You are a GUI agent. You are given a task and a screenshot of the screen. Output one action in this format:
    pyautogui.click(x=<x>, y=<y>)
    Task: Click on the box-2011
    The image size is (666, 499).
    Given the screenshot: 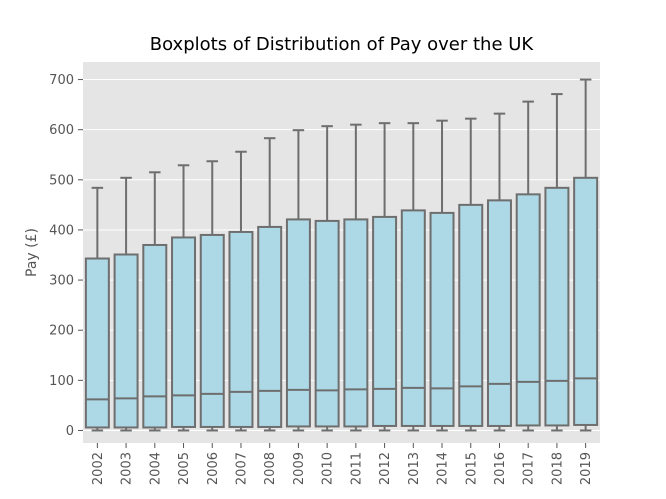 What is the action you would take?
    pyautogui.click(x=356, y=277)
    